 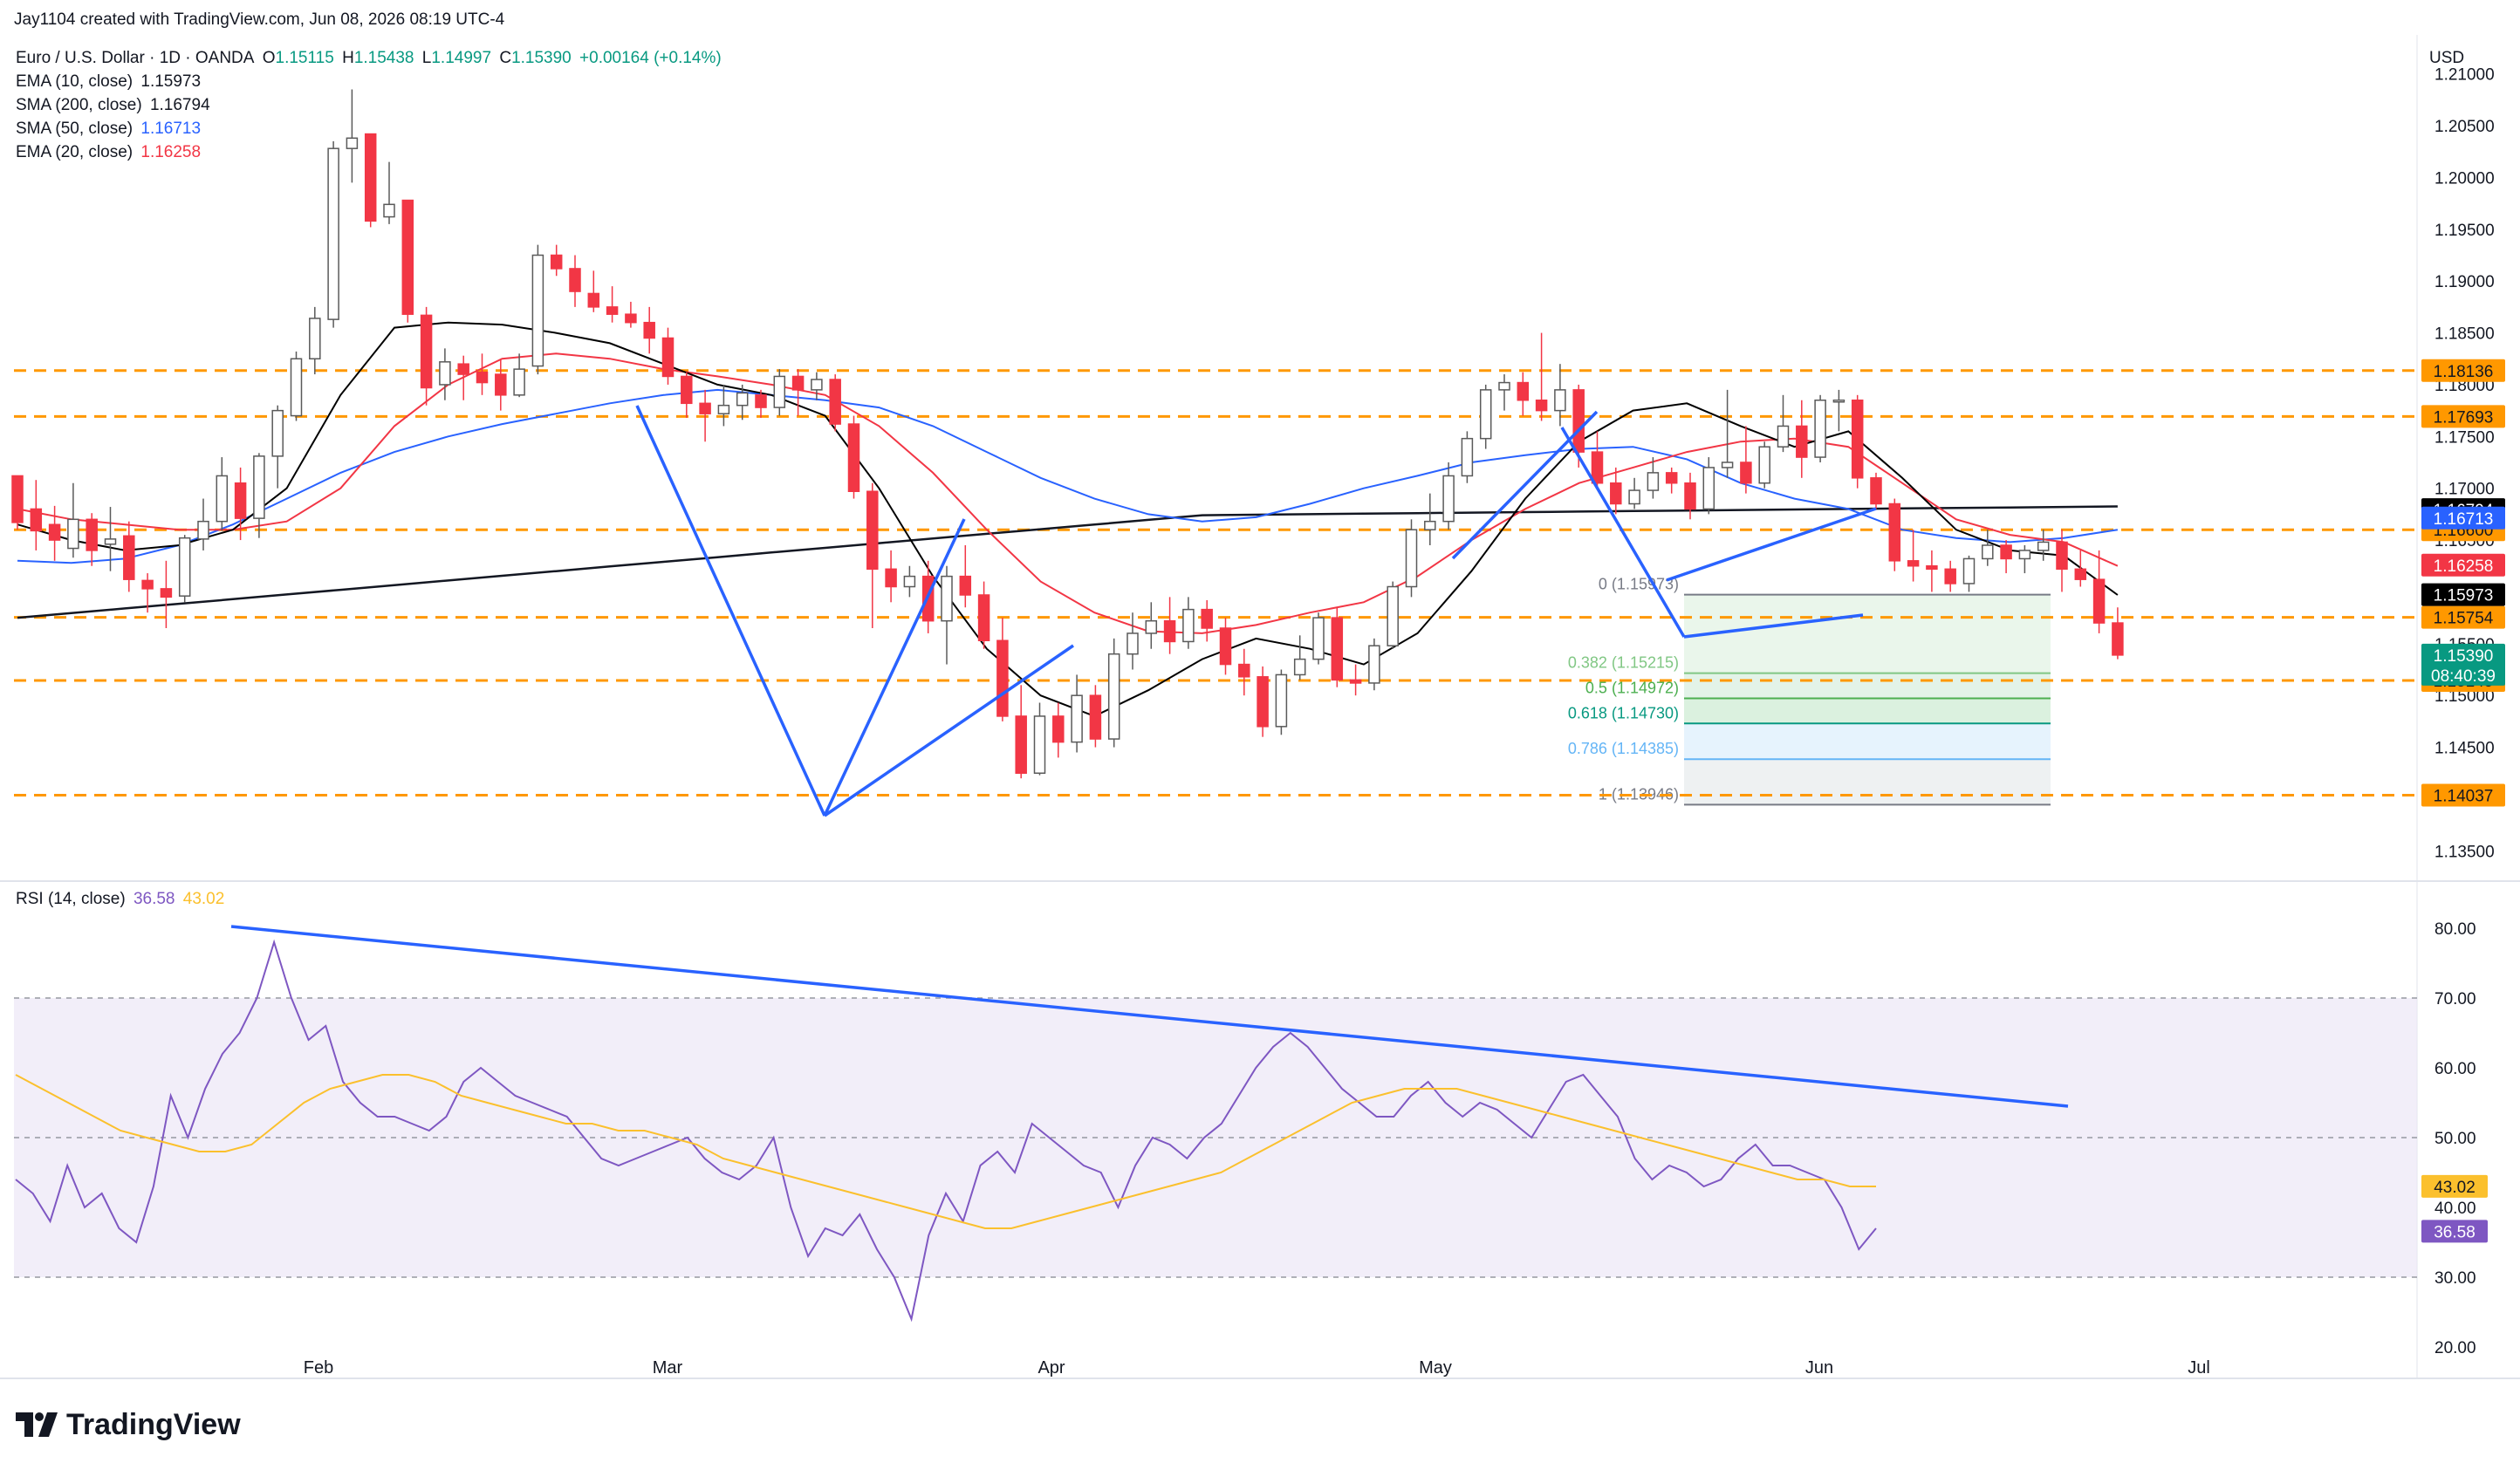 What do you see at coordinates (153, 1424) in the screenshot?
I see `brand-name: TradingView` at bounding box center [153, 1424].